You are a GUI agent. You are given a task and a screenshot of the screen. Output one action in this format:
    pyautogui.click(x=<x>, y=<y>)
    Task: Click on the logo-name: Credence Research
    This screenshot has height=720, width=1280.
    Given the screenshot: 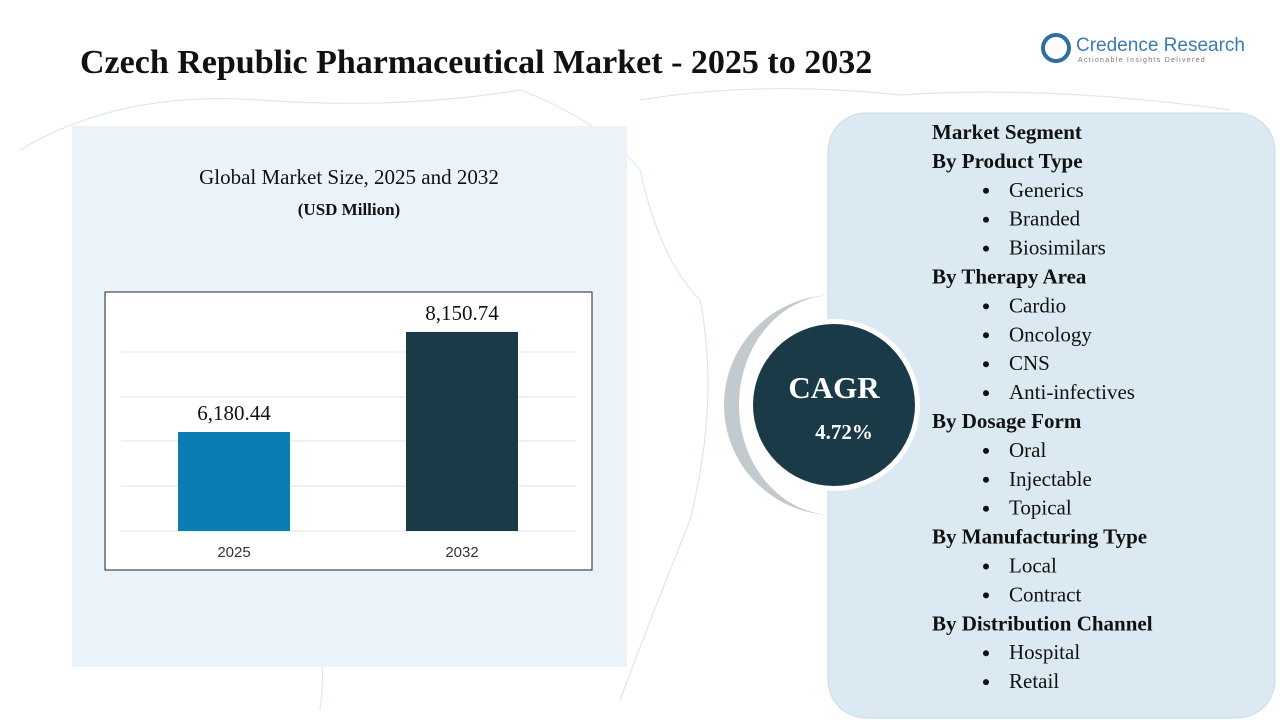 What is the action you would take?
    pyautogui.click(x=1160, y=45)
    